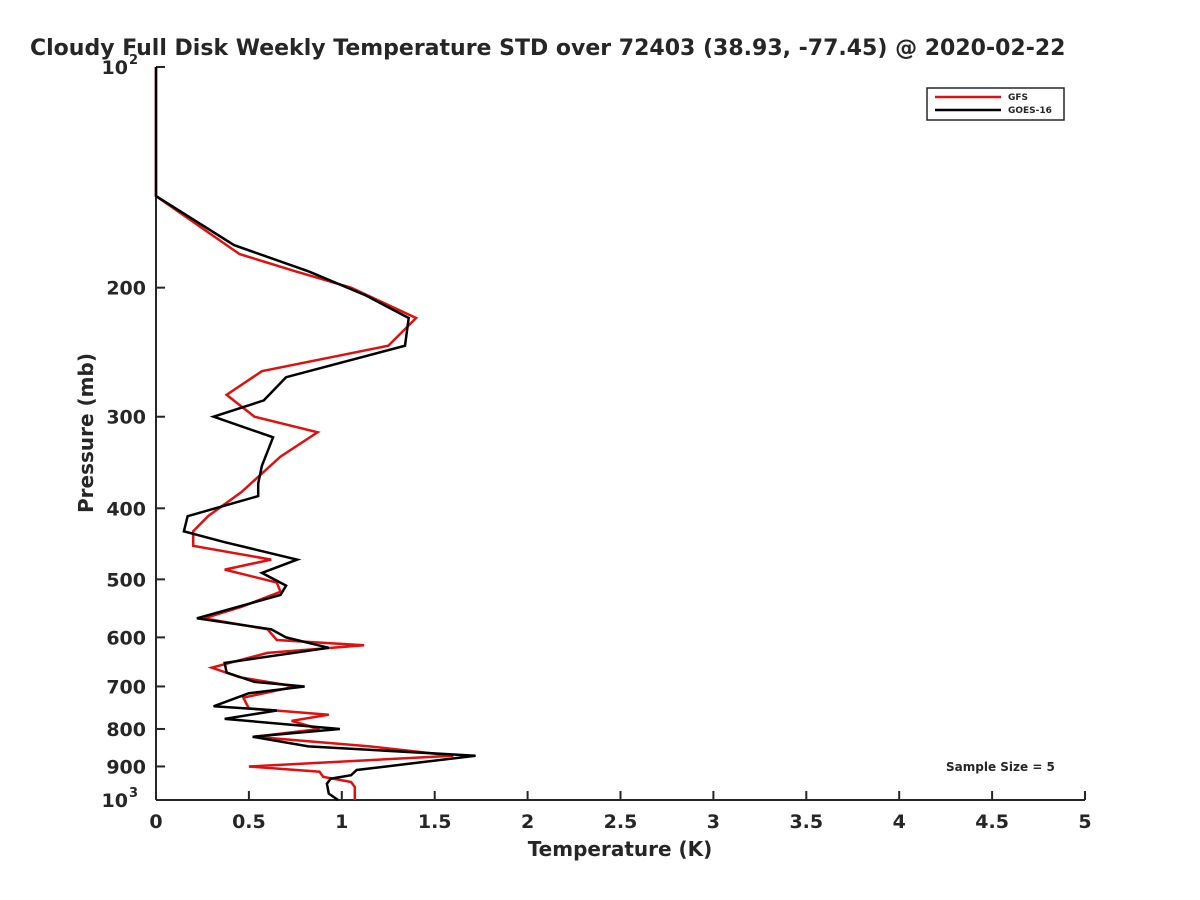  What do you see at coordinates (713, 822) in the screenshot?
I see `x-tick-label: 3` at bounding box center [713, 822].